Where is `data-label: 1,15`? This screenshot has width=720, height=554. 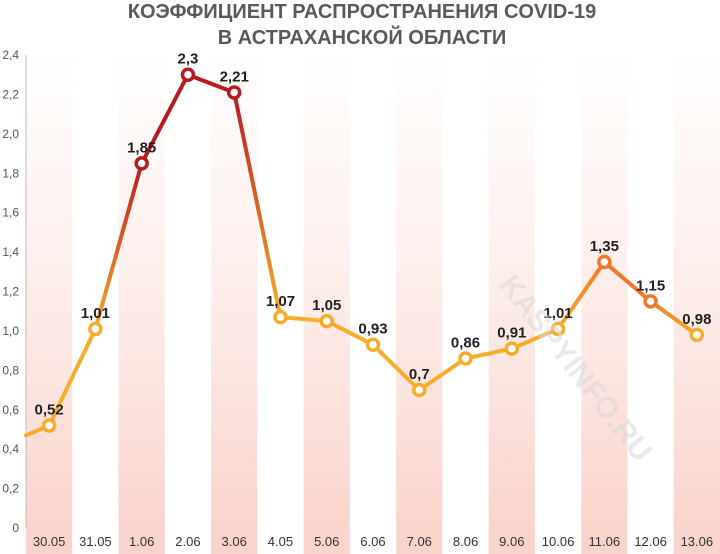 data-label: 1,15 is located at coordinates (650, 285).